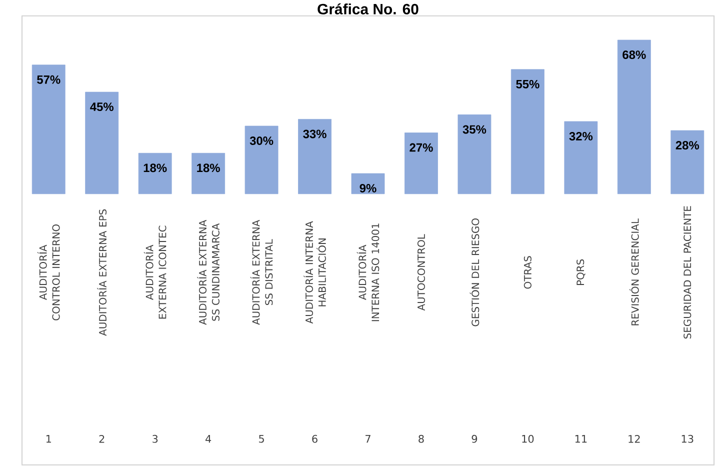  Describe the element at coordinates (209, 439) in the screenshot. I see `text: 4` at that location.